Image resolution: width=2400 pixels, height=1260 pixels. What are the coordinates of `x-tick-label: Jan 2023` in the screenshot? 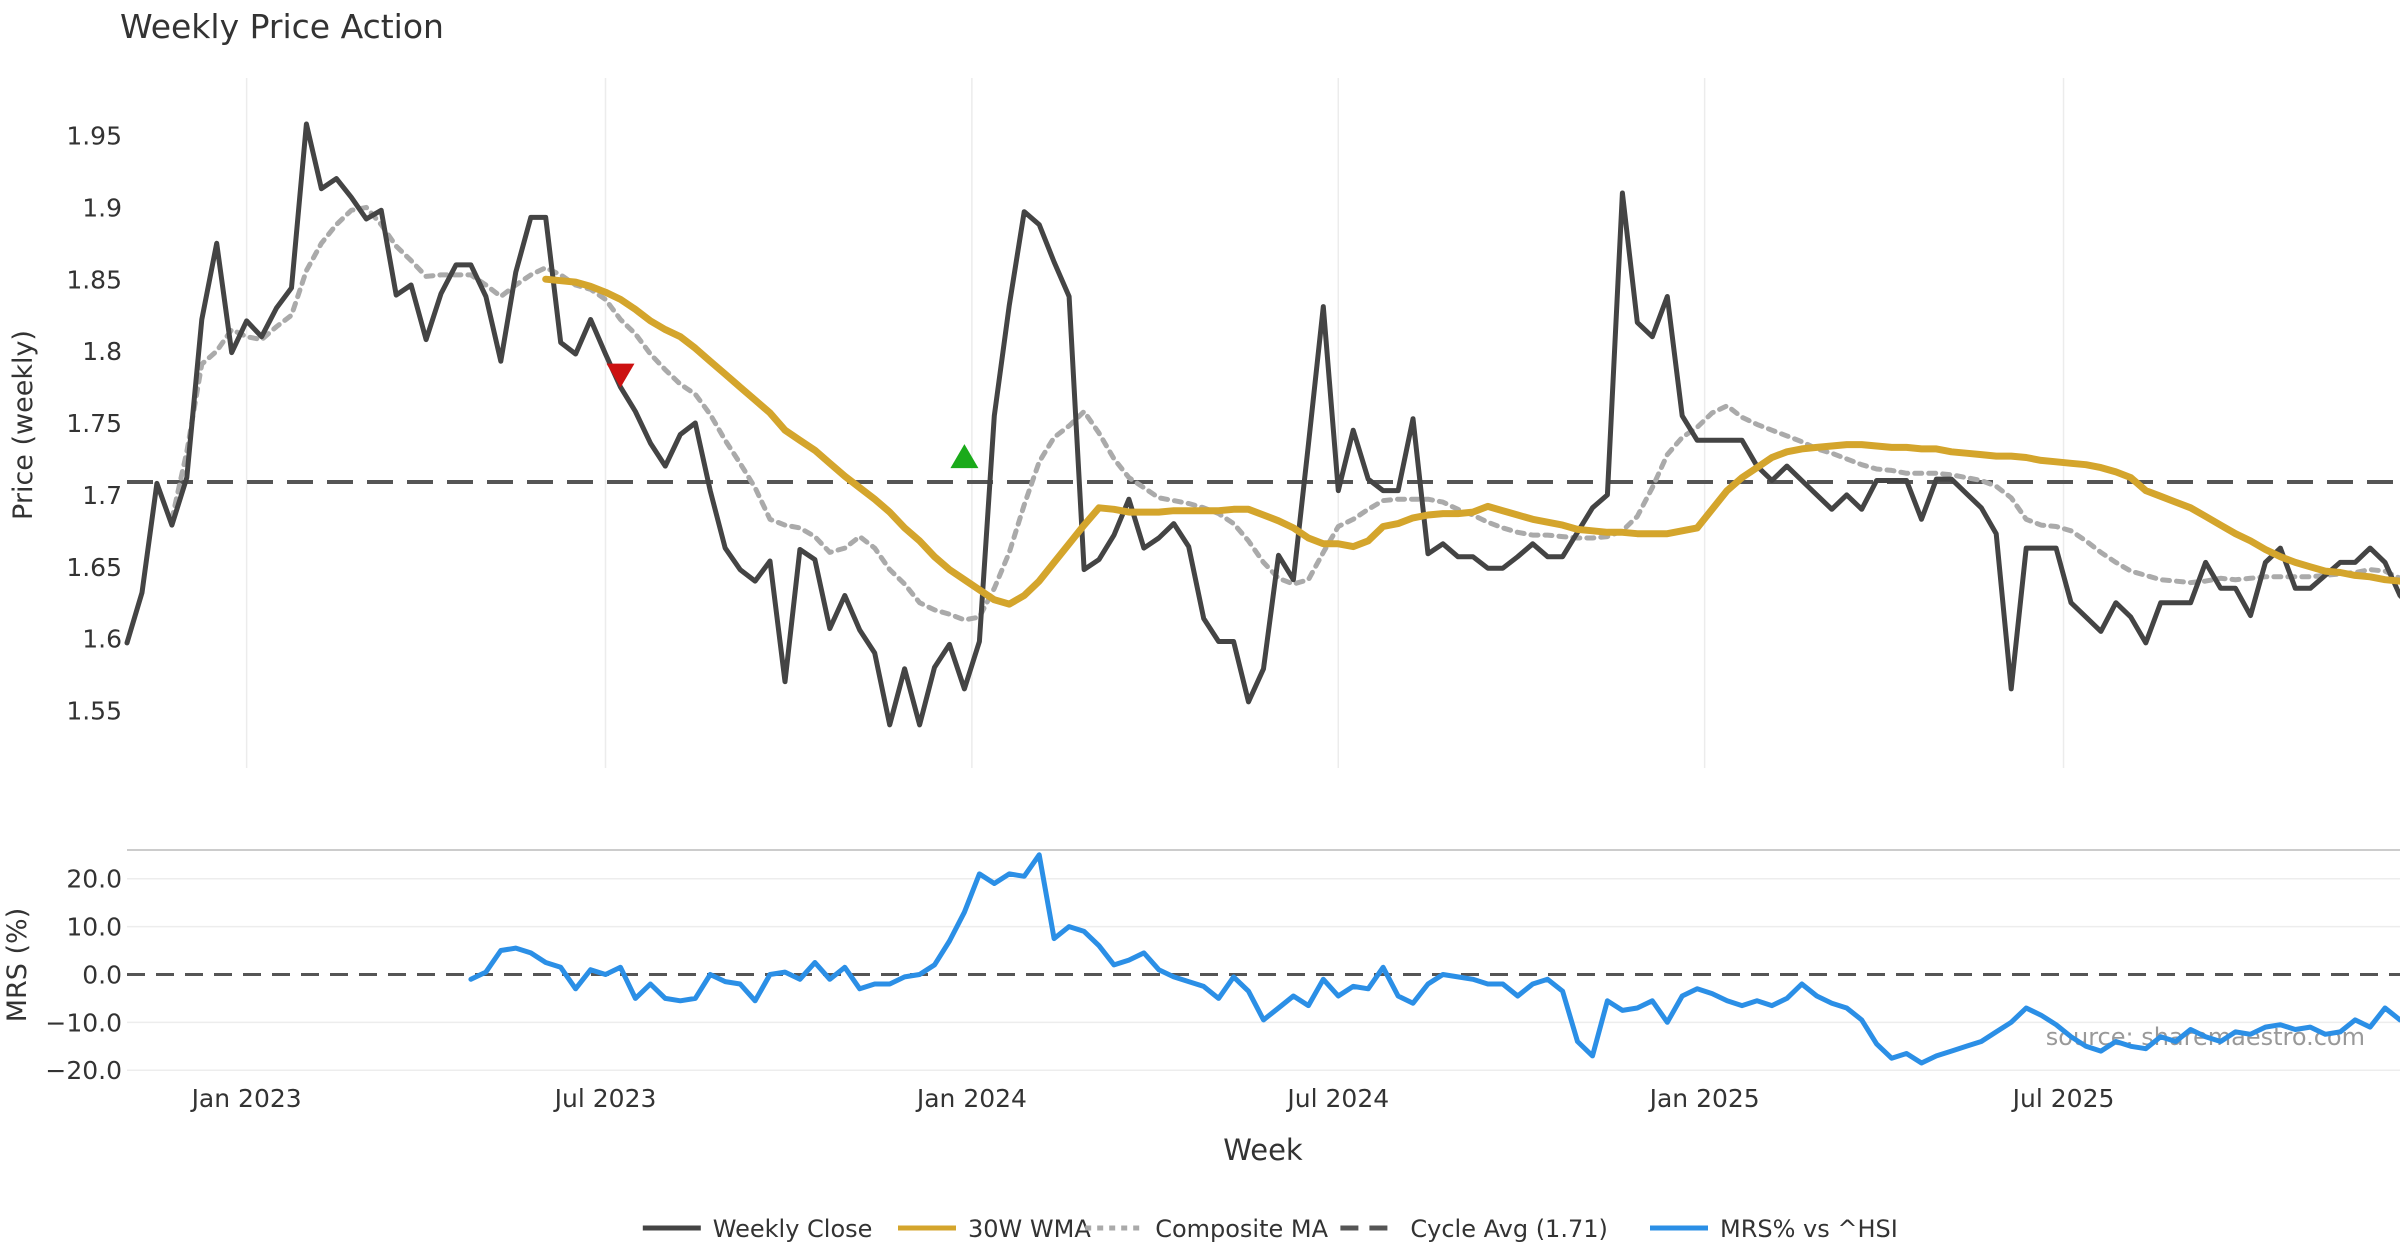 It's located at (246, 1098).